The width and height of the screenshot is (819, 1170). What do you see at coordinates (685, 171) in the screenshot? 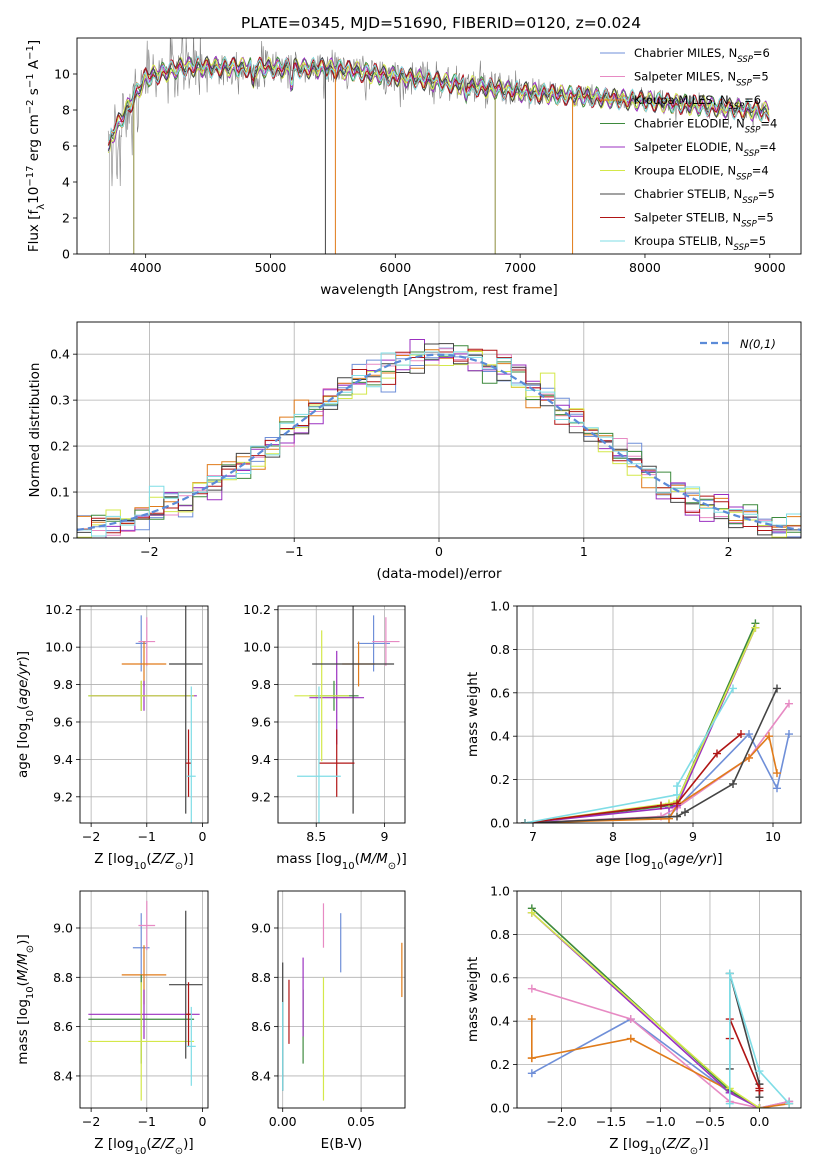
I see `legend-text: Kroupa ELODIE, N` at bounding box center [685, 171].